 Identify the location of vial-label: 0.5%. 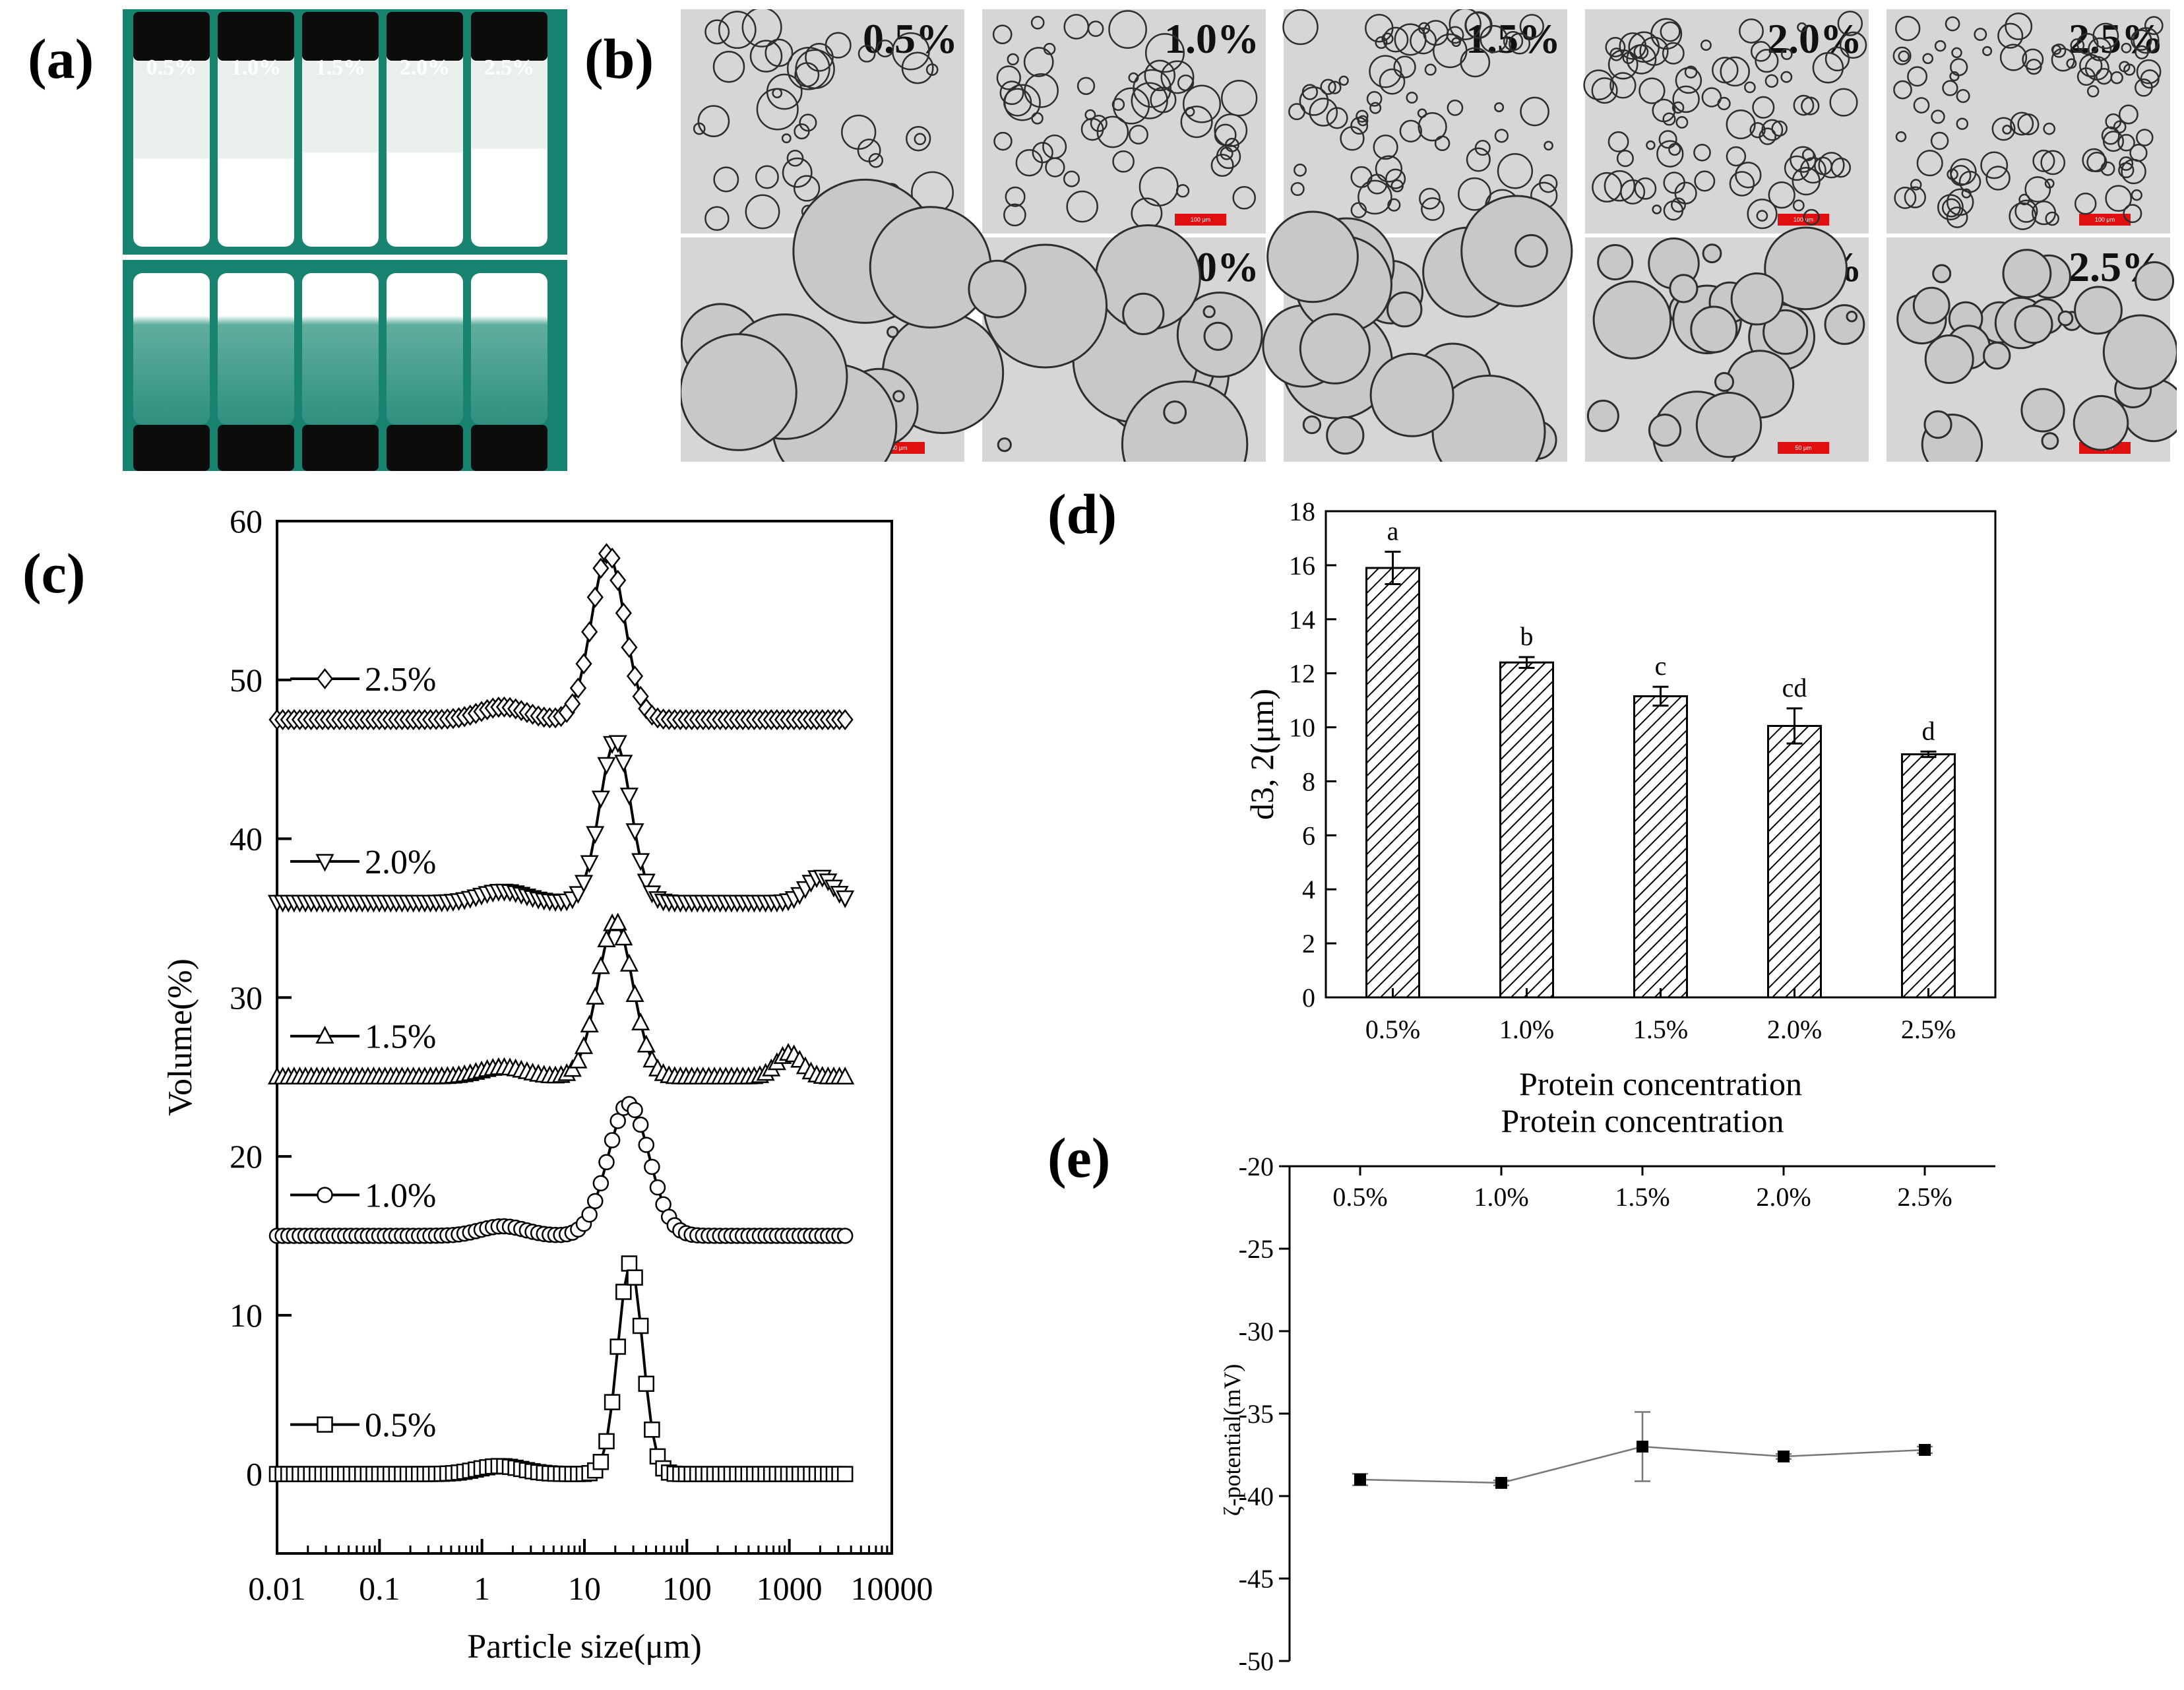
(171, 67).